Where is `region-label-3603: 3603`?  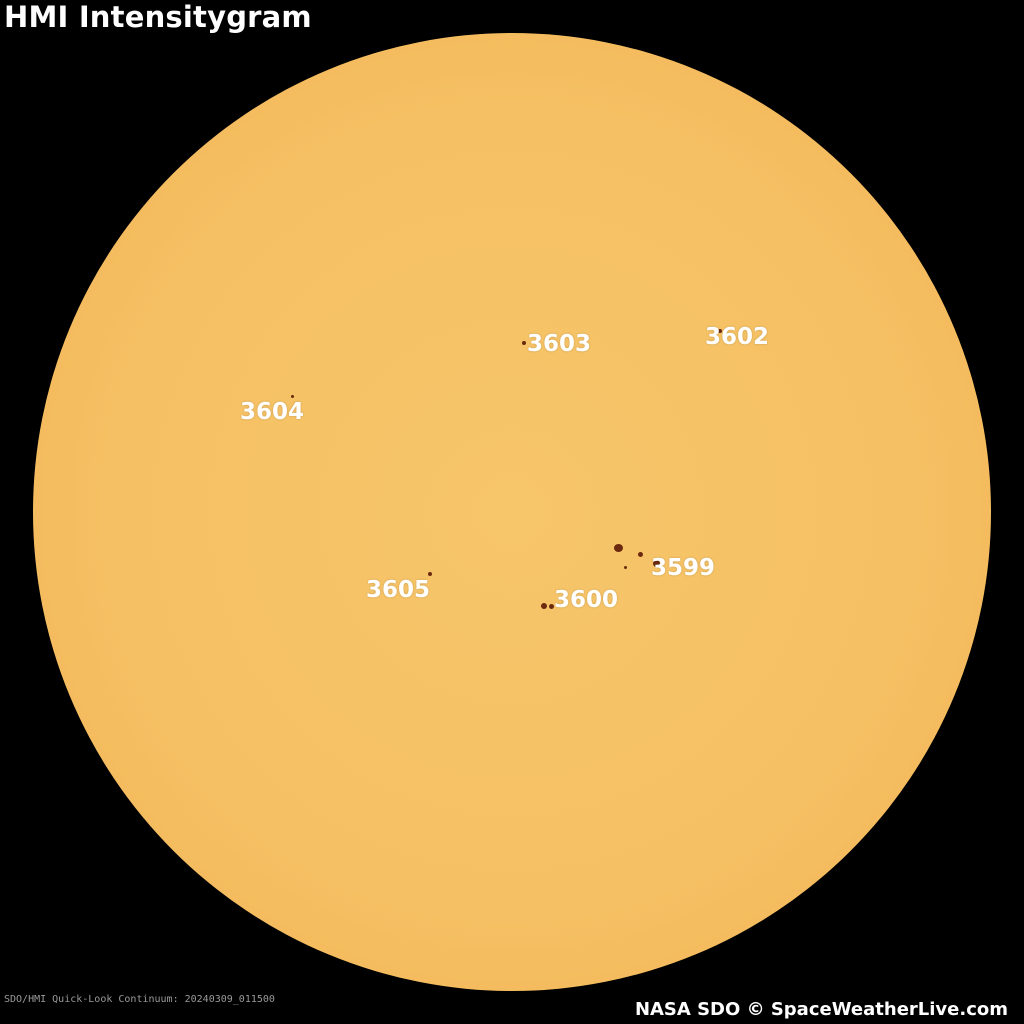
region-label-3603: 3603 is located at coordinates (559, 344).